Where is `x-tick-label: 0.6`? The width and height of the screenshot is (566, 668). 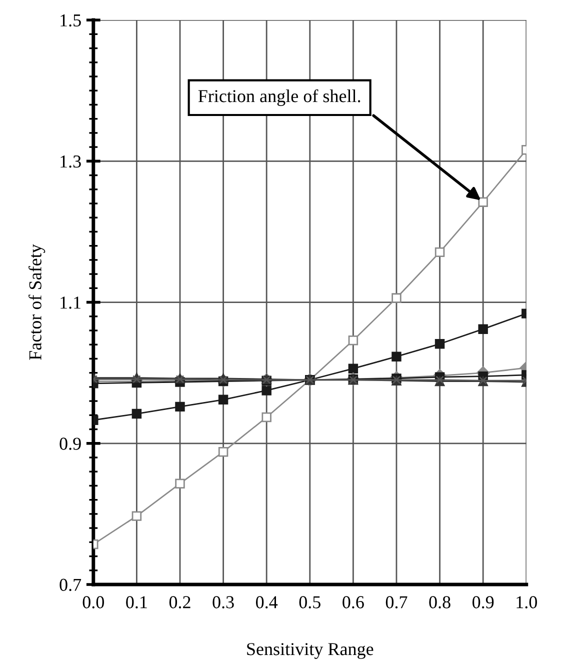 x-tick-label: 0.6 is located at coordinates (353, 602).